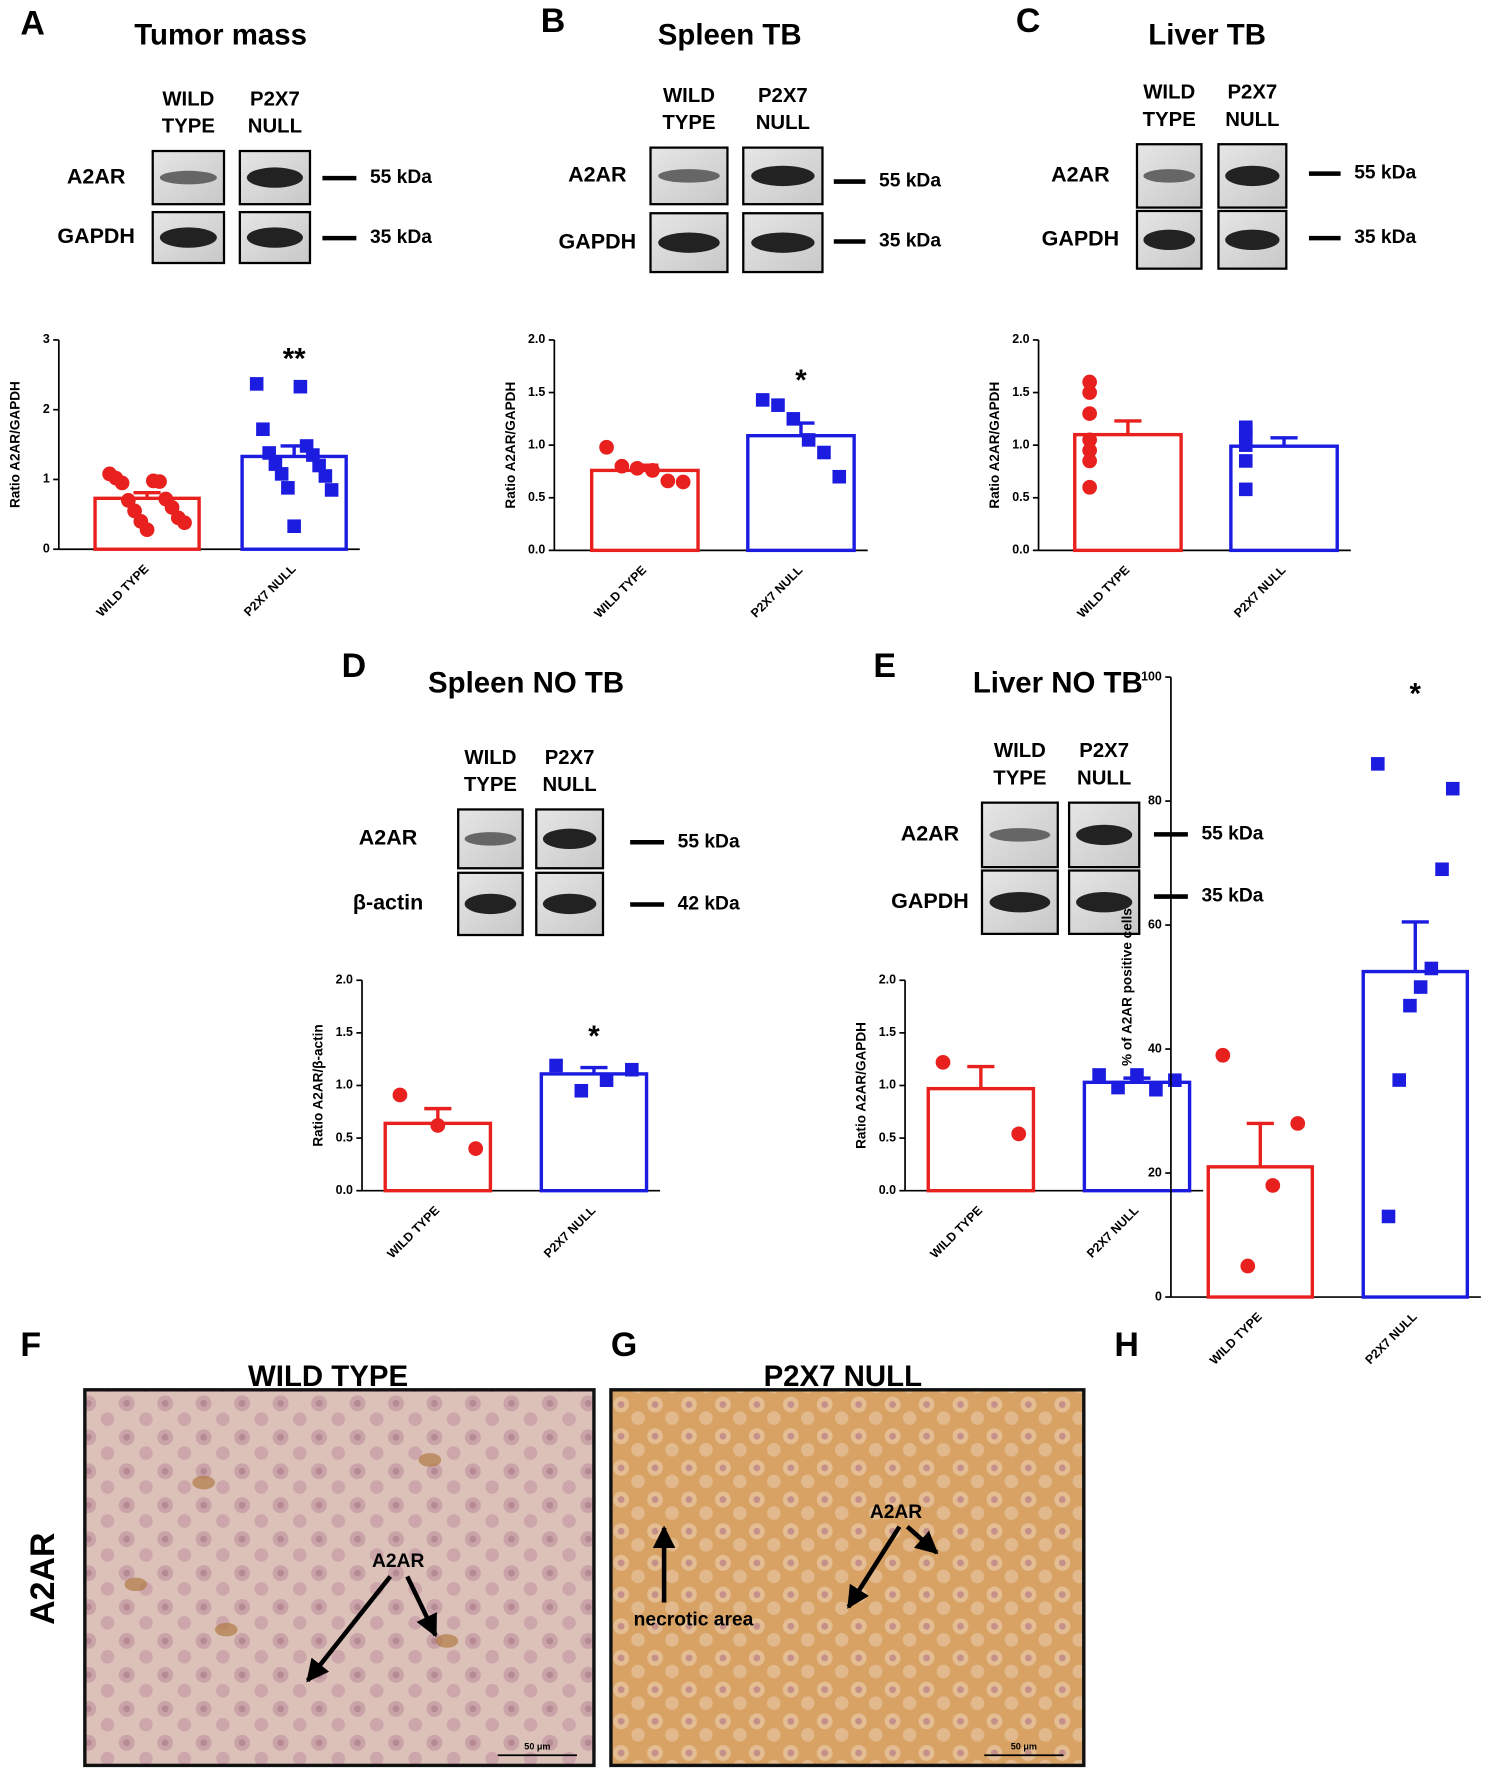 Image resolution: width=1499 pixels, height=1775 pixels. What do you see at coordinates (1158, 1296) in the screenshot?
I see `y-tick-label: 0` at bounding box center [1158, 1296].